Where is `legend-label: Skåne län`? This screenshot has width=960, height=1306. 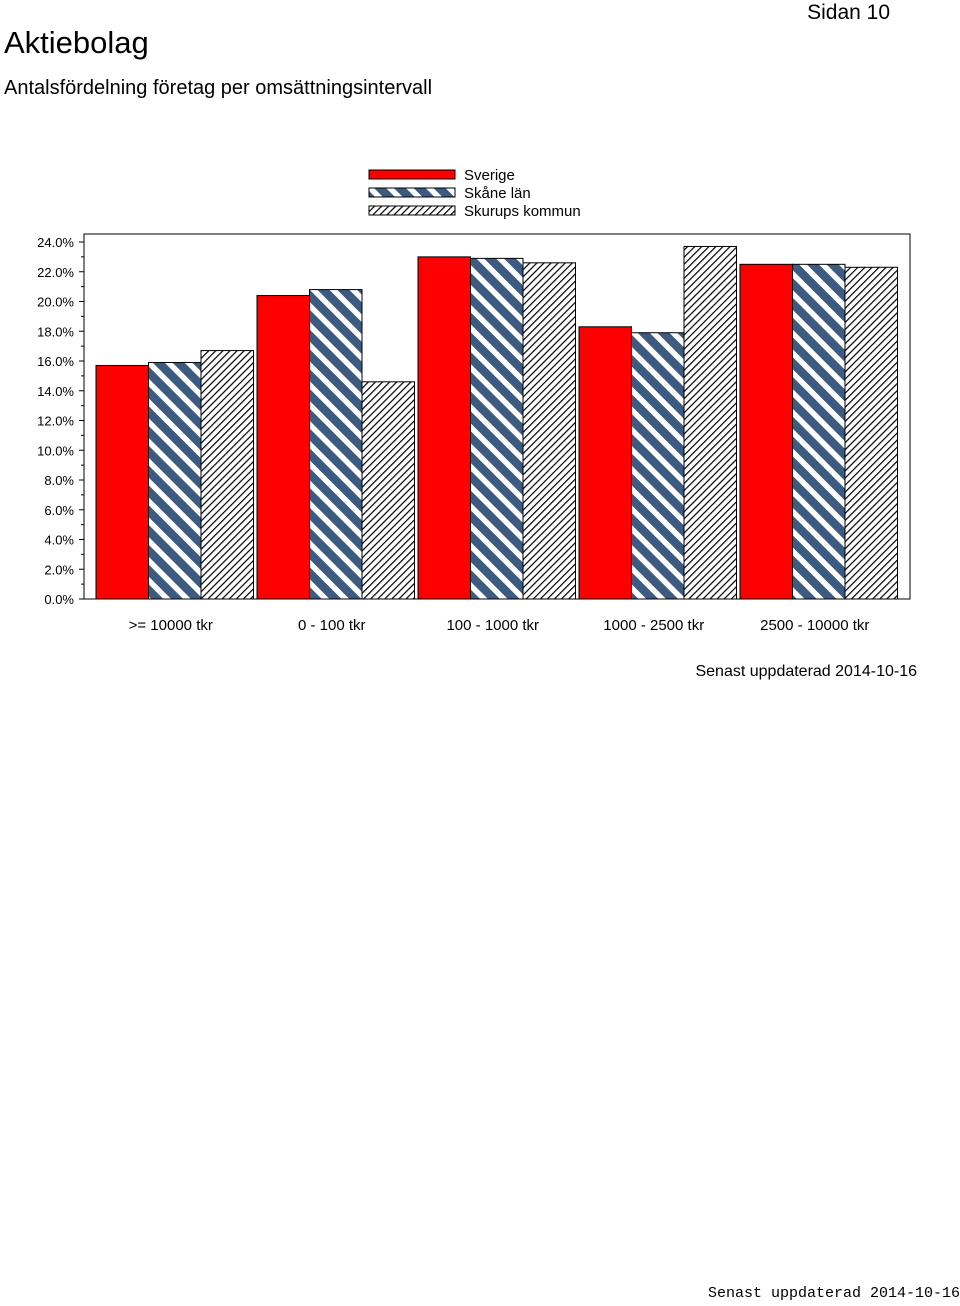 legend-label: Skåne län is located at coordinates (497, 193).